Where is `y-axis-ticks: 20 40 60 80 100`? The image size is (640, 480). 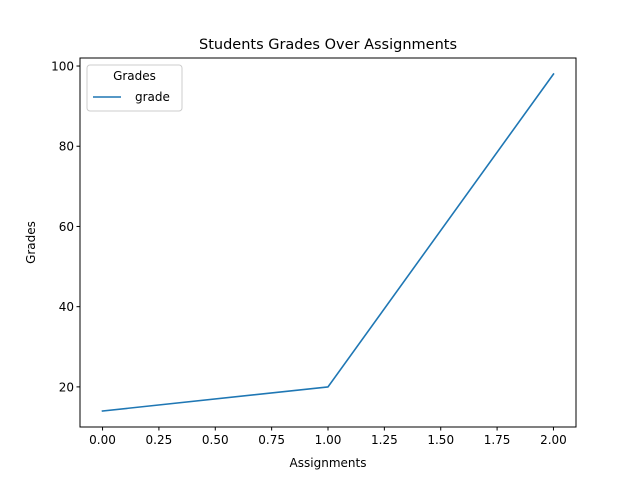 y-axis-ticks: 20 40 60 80 100 is located at coordinates (65, 227).